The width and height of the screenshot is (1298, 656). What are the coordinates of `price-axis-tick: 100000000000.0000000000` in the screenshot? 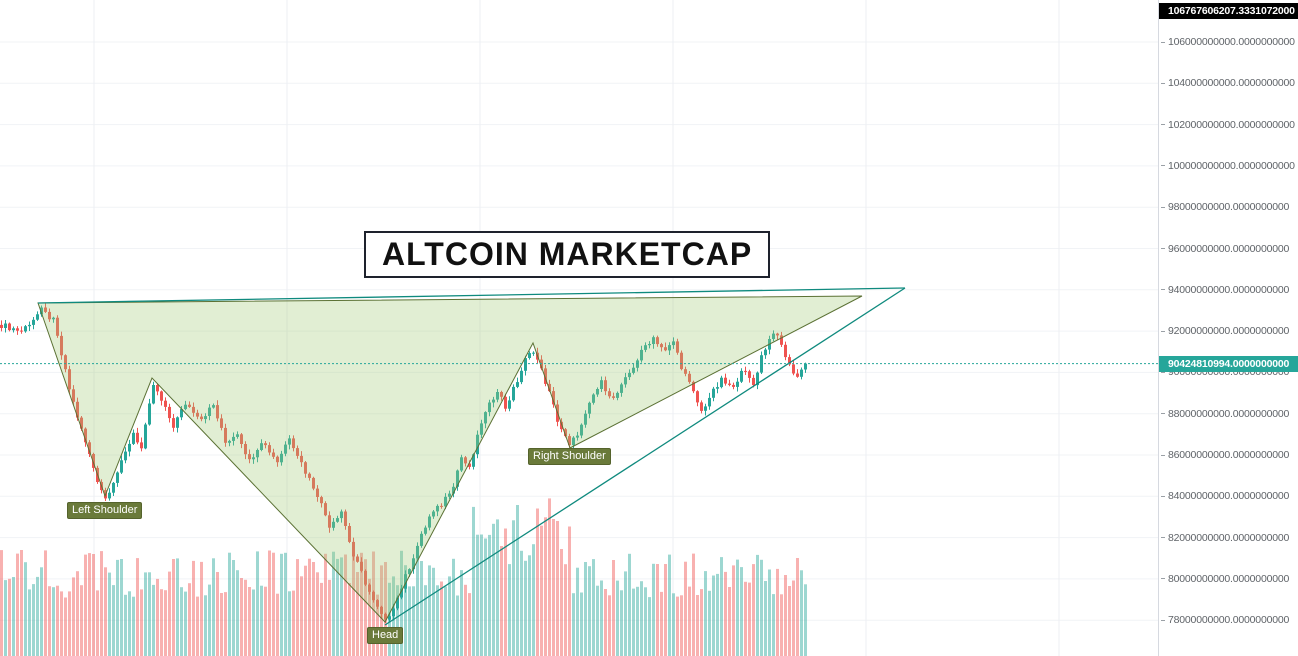 It's located at (1228, 166).